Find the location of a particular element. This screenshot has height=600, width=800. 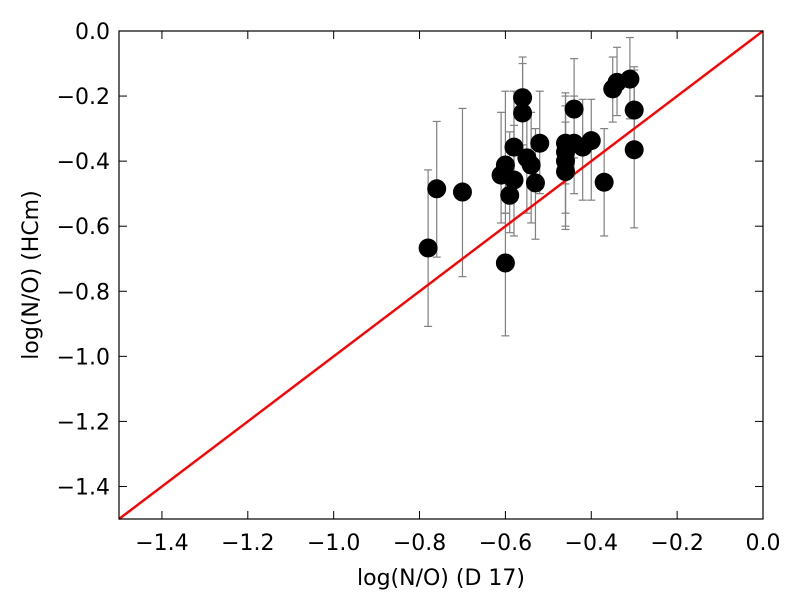

y-tick-label: −0.4 is located at coordinates (83, 162).